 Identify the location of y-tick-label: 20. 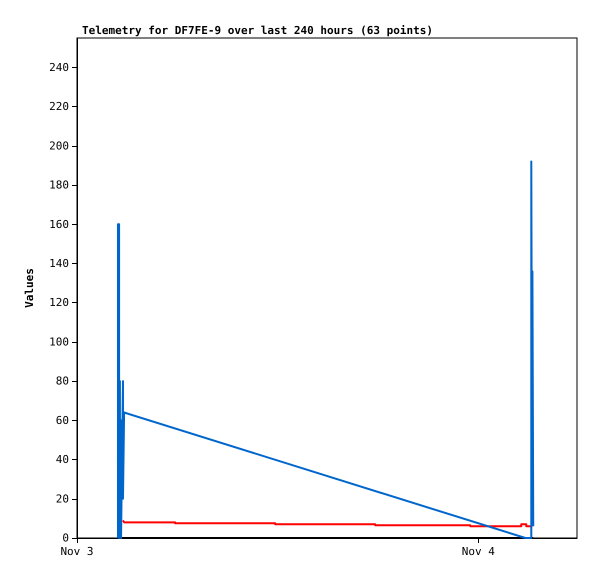
(62, 499).